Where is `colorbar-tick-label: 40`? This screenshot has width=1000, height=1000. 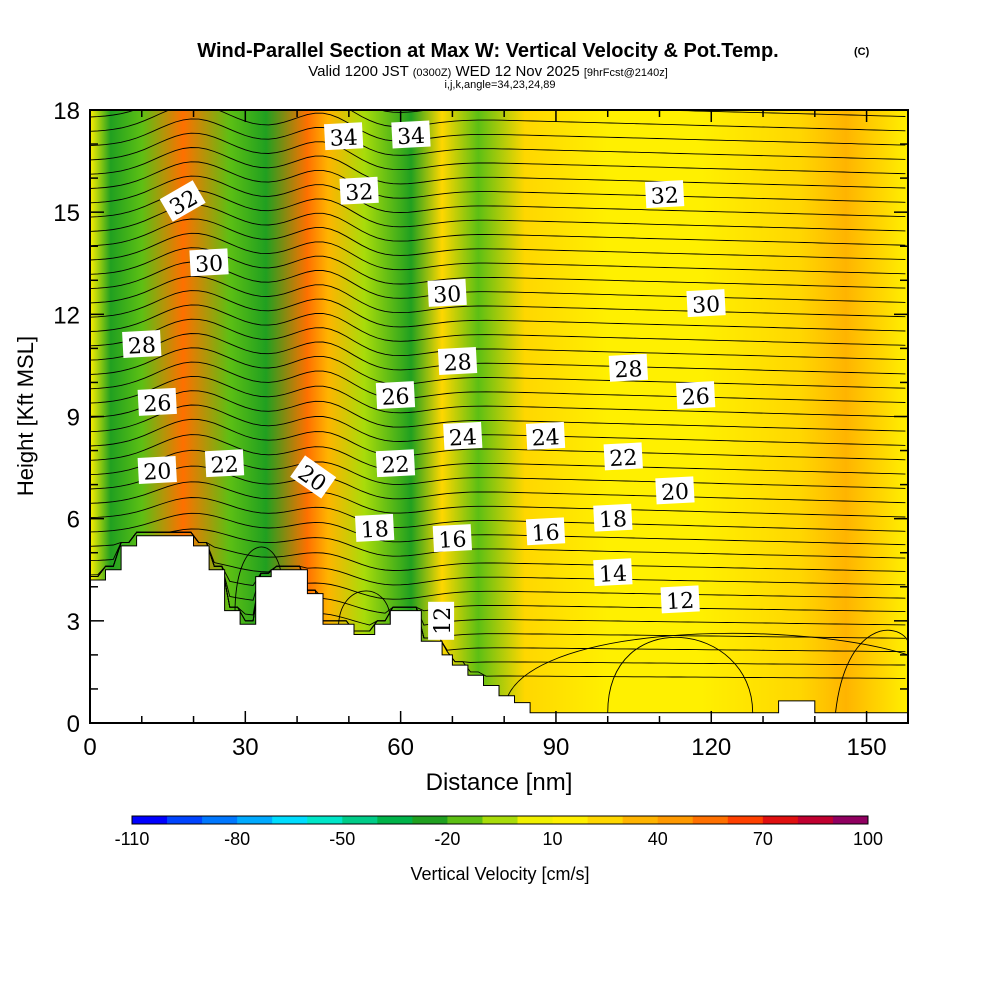 colorbar-tick-label: 40 is located at coordinates (658, 839).